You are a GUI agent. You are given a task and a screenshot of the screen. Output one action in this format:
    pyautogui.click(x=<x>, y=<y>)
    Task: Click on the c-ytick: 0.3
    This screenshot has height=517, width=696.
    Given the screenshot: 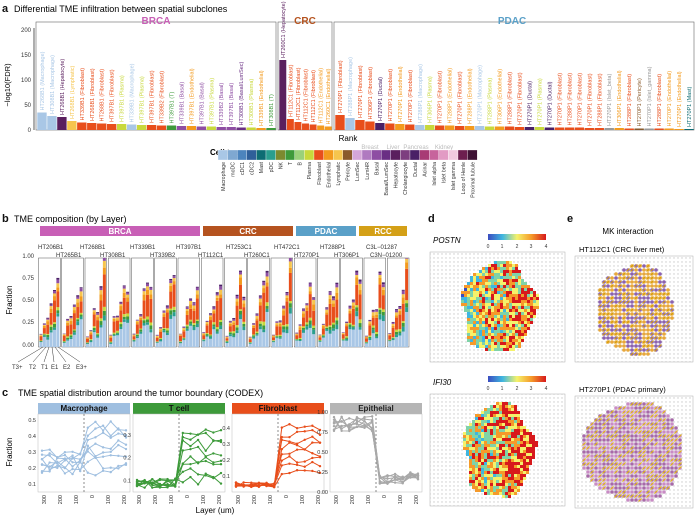 What is the action you would take?
    pyautogui.click(x=127, y=436)
    